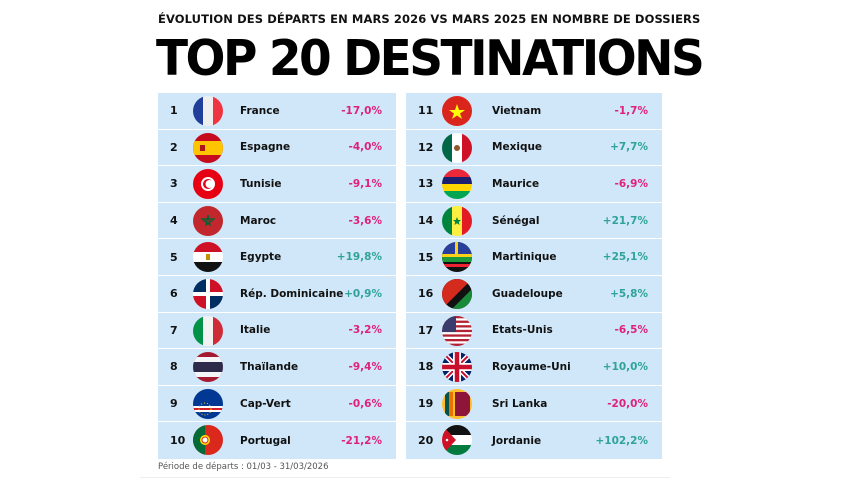 This screenshot has height=485, width=860. Describe the element at coordinates (365, 366) in the screenshot. I see `change-value: -9,4%` at that location.